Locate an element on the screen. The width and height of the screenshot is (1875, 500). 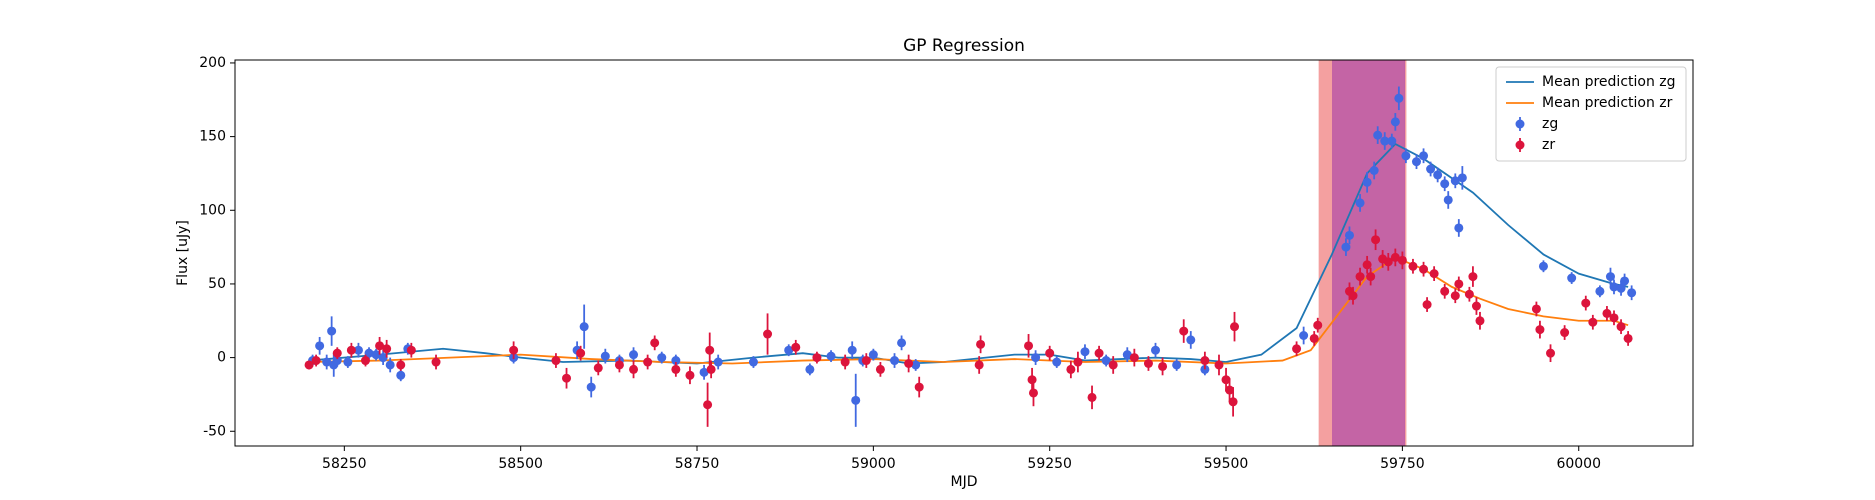
y-tick-label: 200 is located at coordinates (212, 63).